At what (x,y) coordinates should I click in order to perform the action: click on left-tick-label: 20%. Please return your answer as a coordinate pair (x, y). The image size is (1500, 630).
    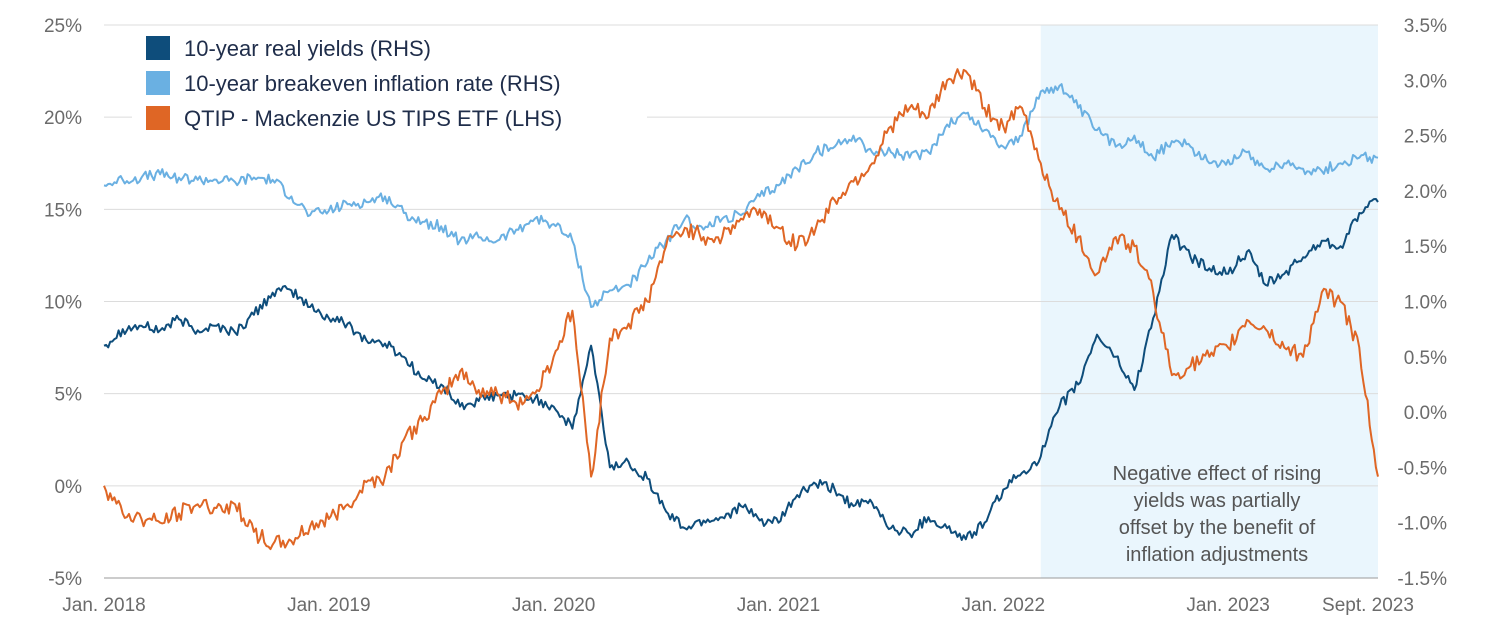
    Looking at the image, I should click on (63, 118).